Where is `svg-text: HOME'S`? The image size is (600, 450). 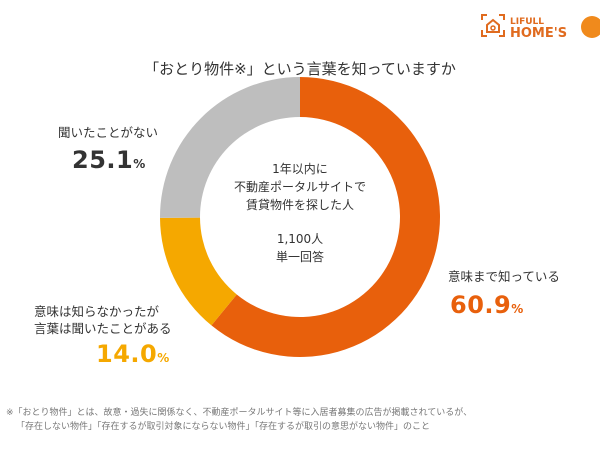 svg-text: HOME'S is located at coordinates (538, 33).